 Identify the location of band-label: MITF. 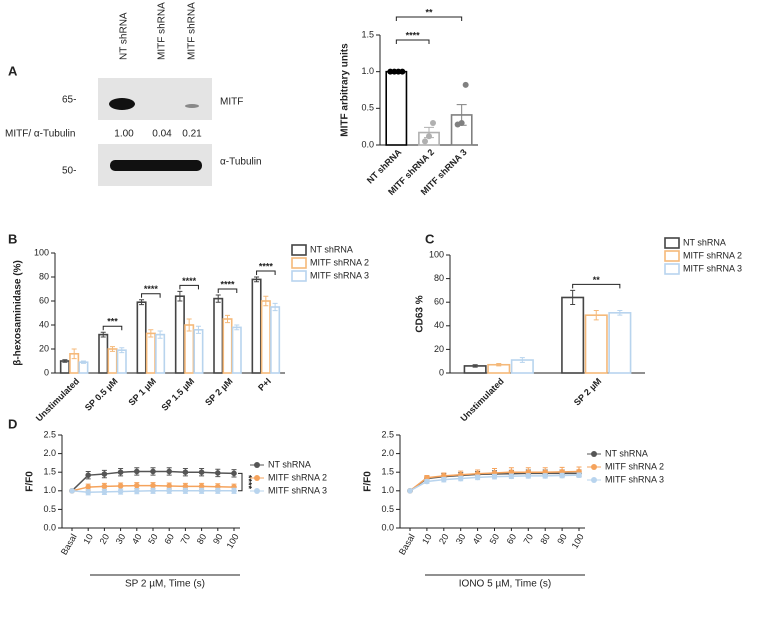
(231, 102).